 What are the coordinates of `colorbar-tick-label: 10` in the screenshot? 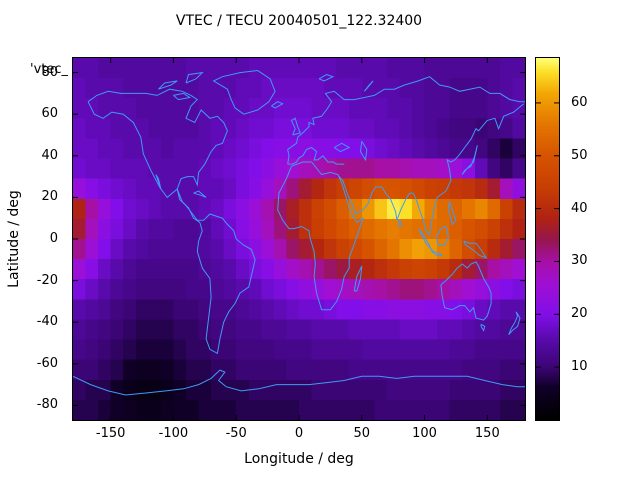 It's located at (579, 367).